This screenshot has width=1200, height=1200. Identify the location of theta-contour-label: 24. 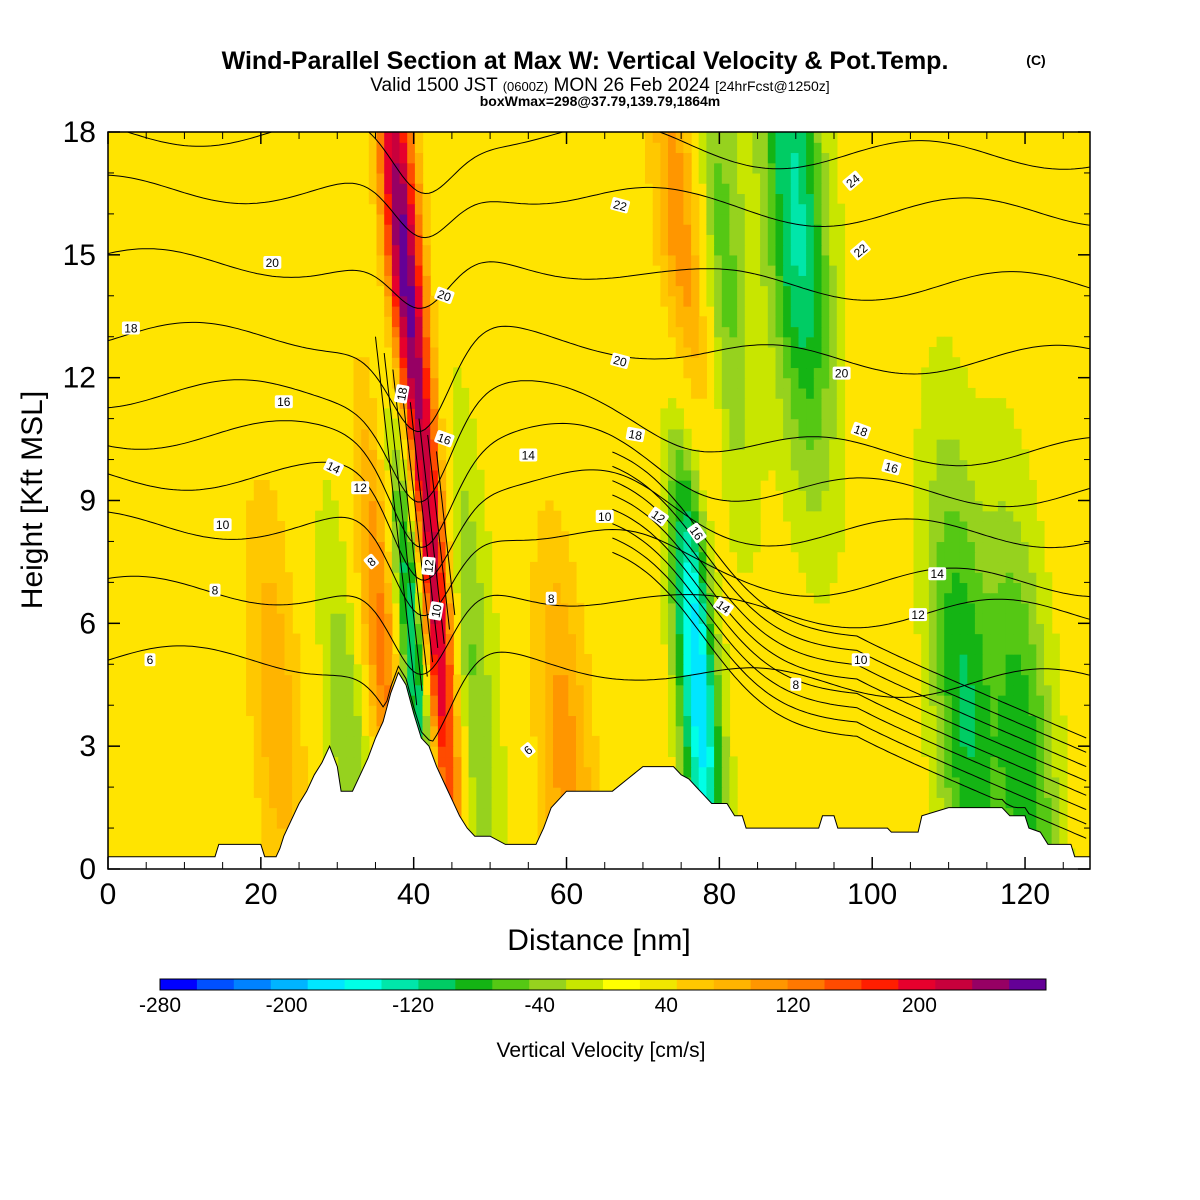
(853, 180).